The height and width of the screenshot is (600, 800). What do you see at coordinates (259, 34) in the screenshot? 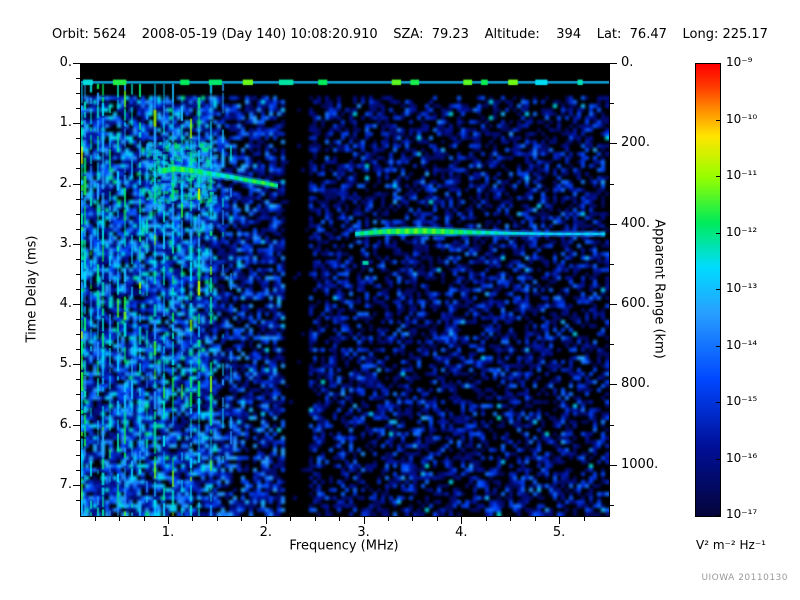
I see `datetime-value: 2008-05-19 (Day 140) 10:08:20.910` at bounding box center [259, 34].